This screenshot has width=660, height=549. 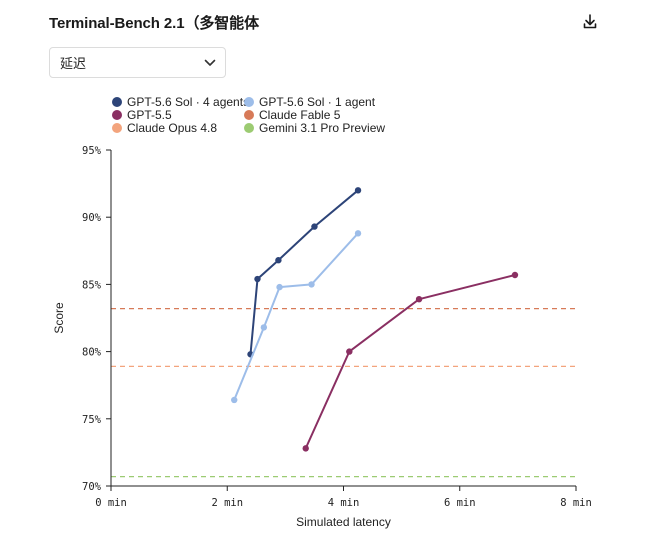 I want to click on x-tick-label: 0 min, so click(x=111, y=503).